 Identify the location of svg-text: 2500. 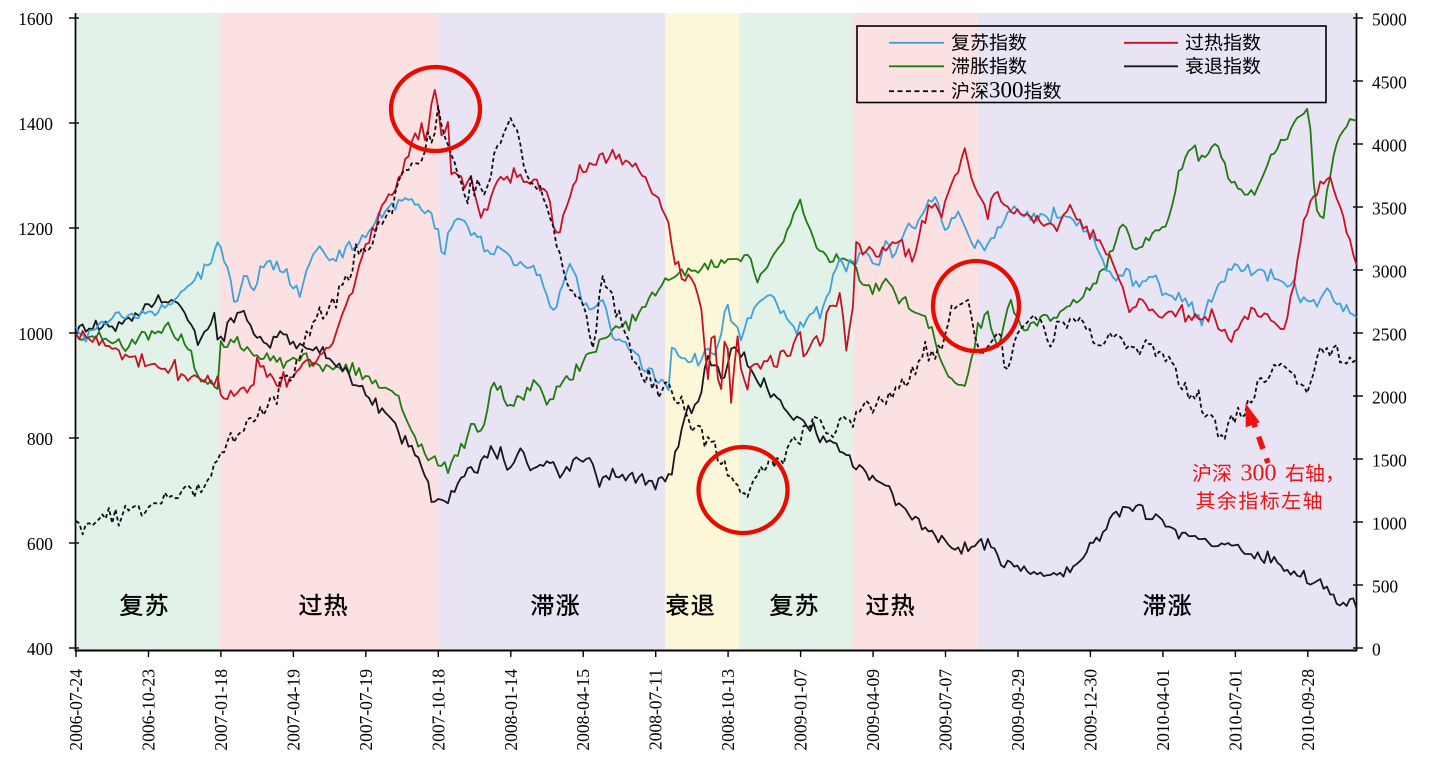
(1389, 335).